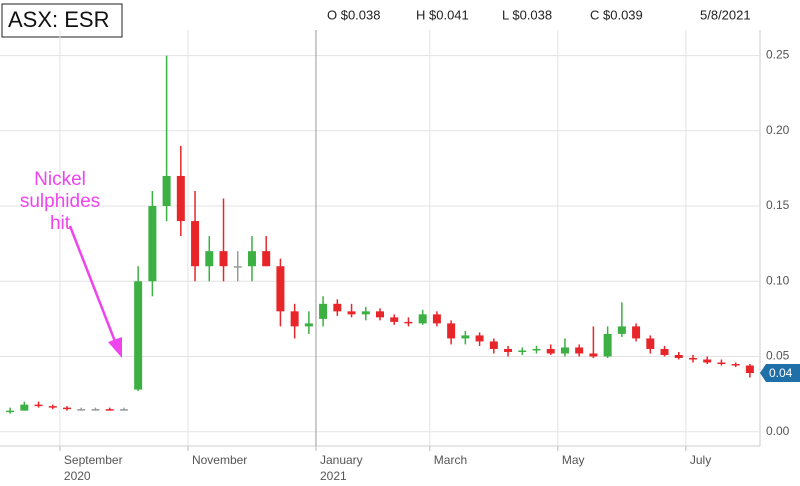 The width and height of the screenshot is (800, 486). What do you see at coordinates (219, 460) in the screenshot?
I see `x-tick-label: November` at bounding box center [219, 460].